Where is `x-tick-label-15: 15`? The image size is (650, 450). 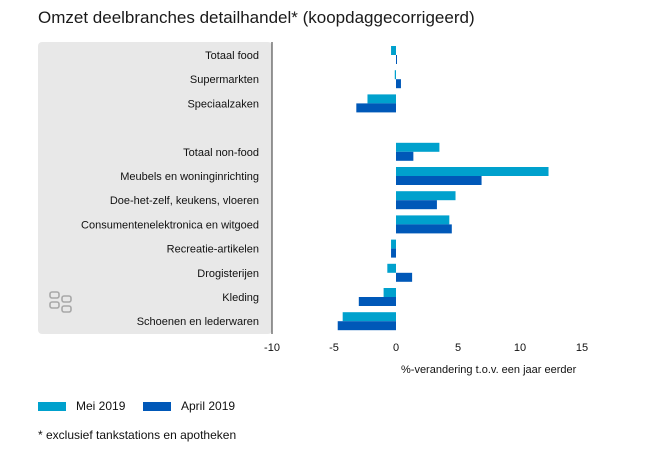 x-tick-label-15: 15 is located at coordinates (582, 348).